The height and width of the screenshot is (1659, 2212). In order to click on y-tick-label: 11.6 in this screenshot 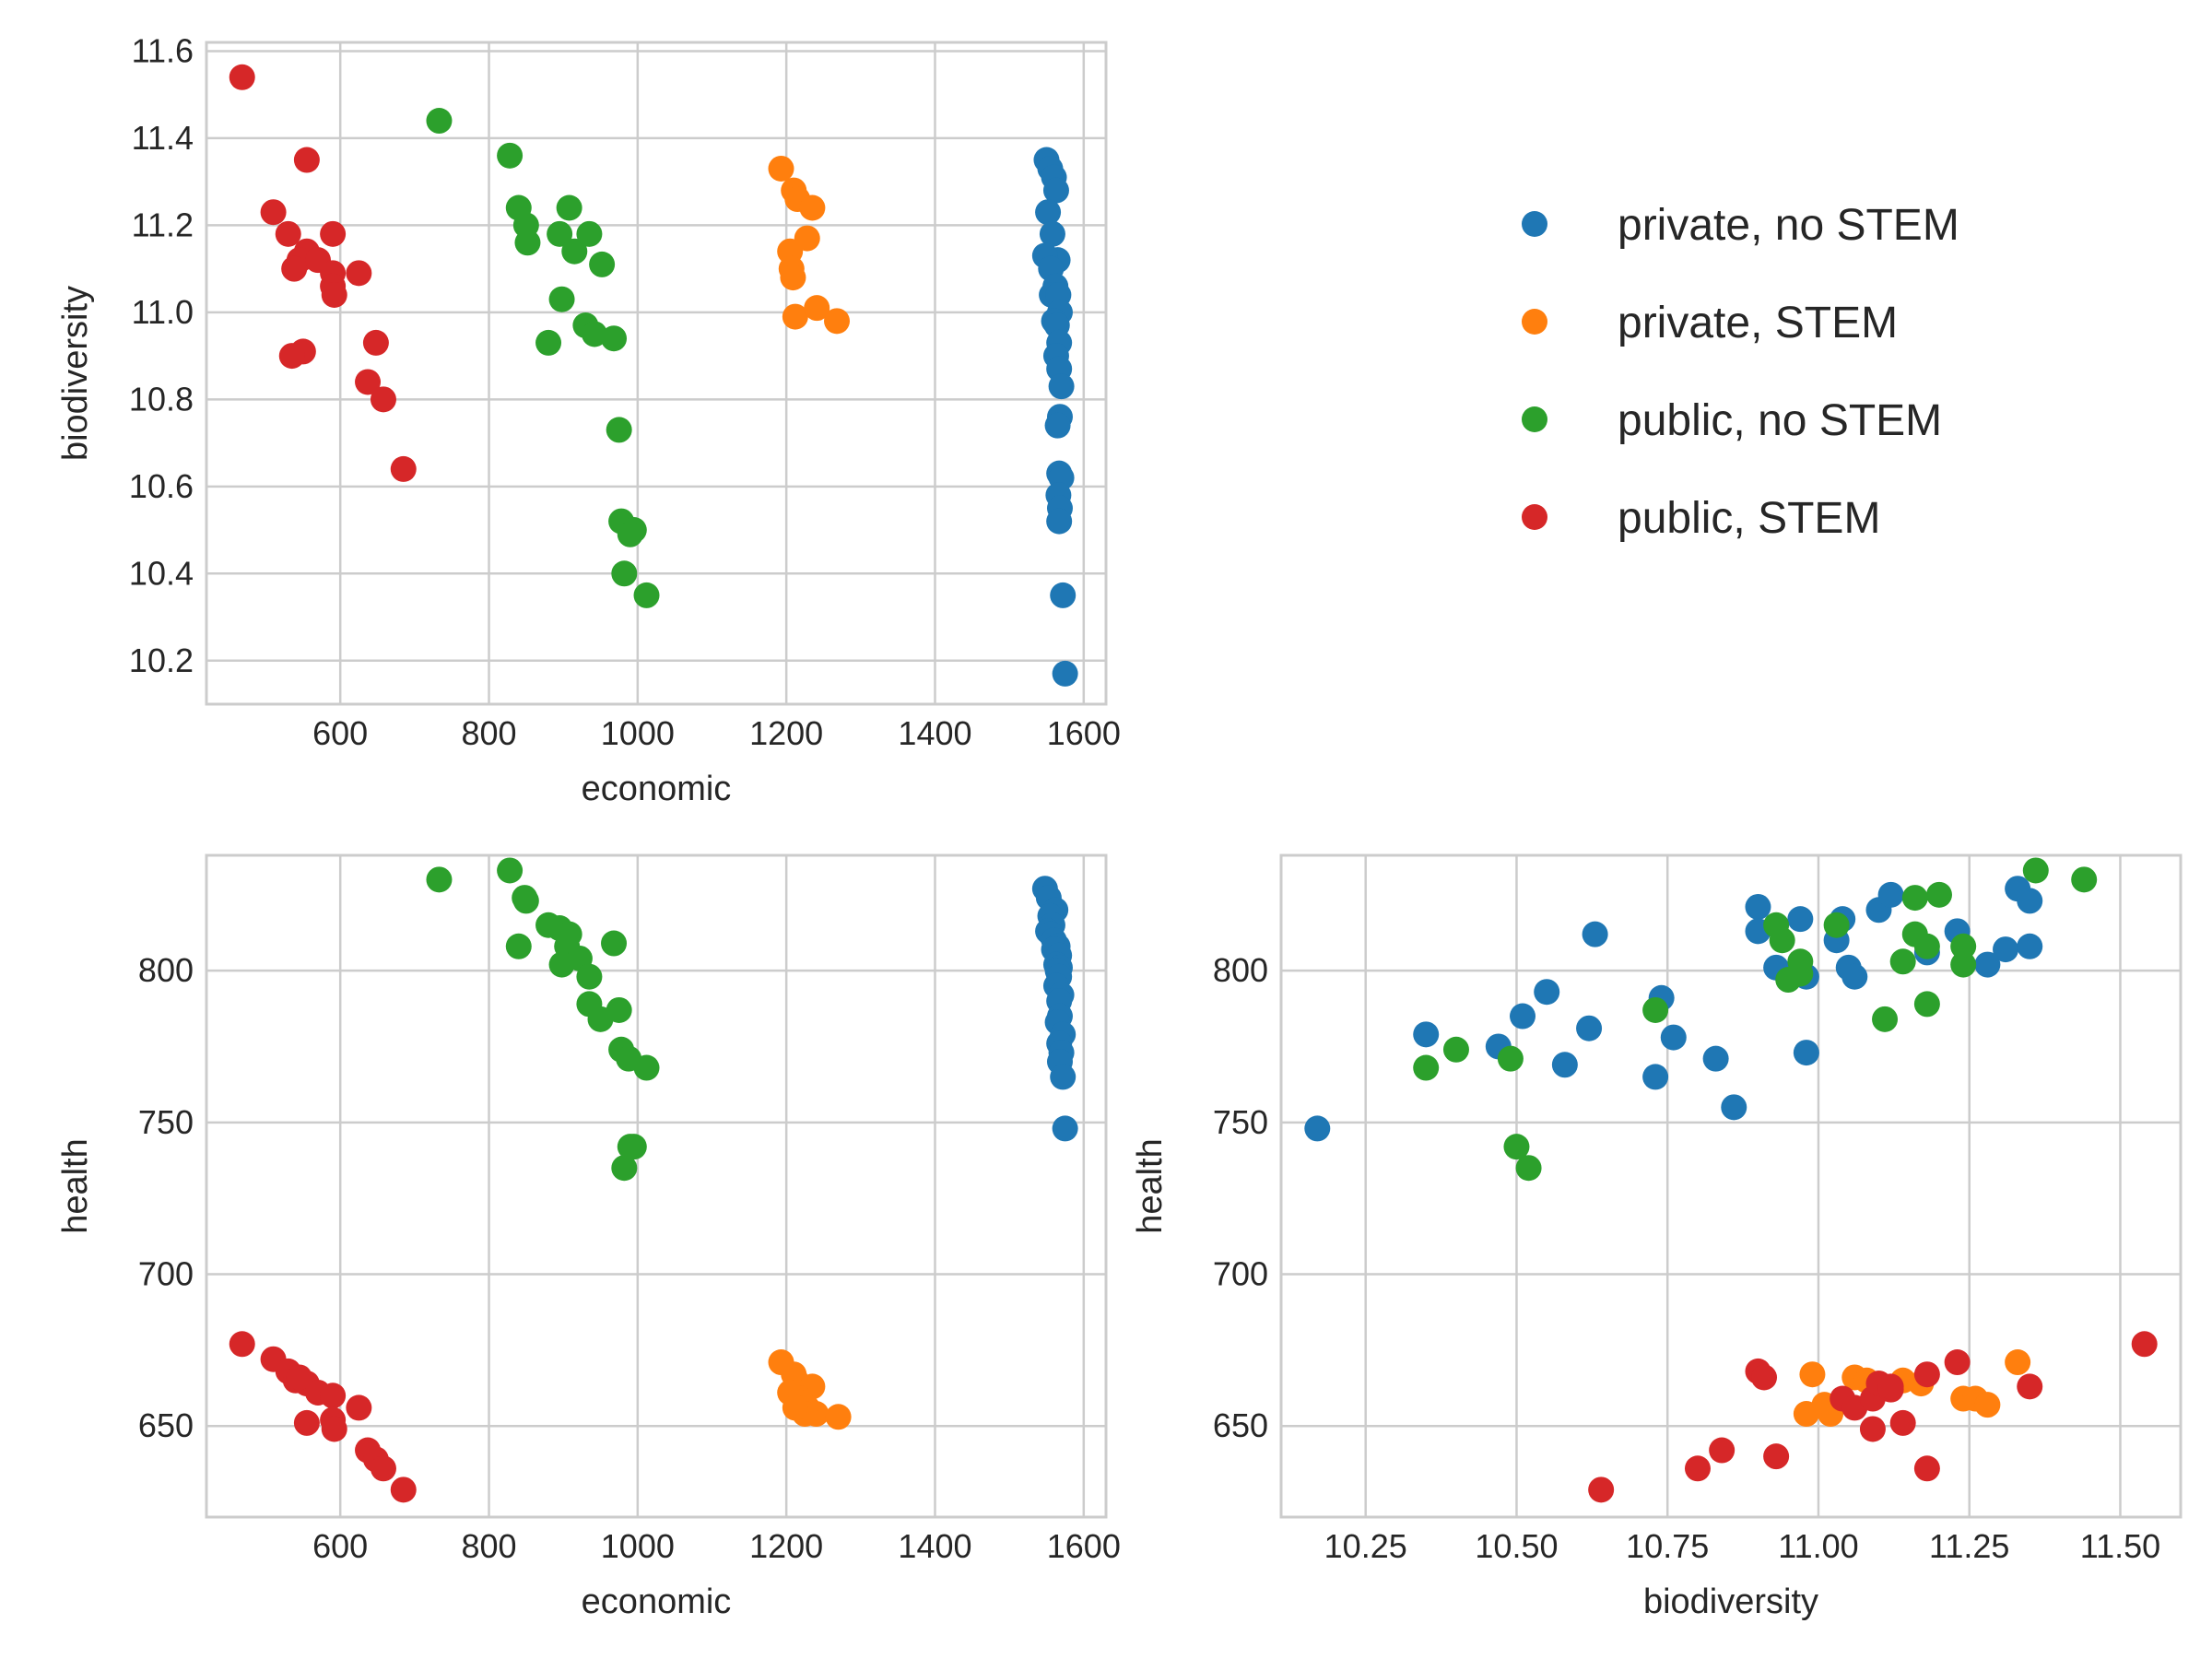, I will do `click(163, 50)`.